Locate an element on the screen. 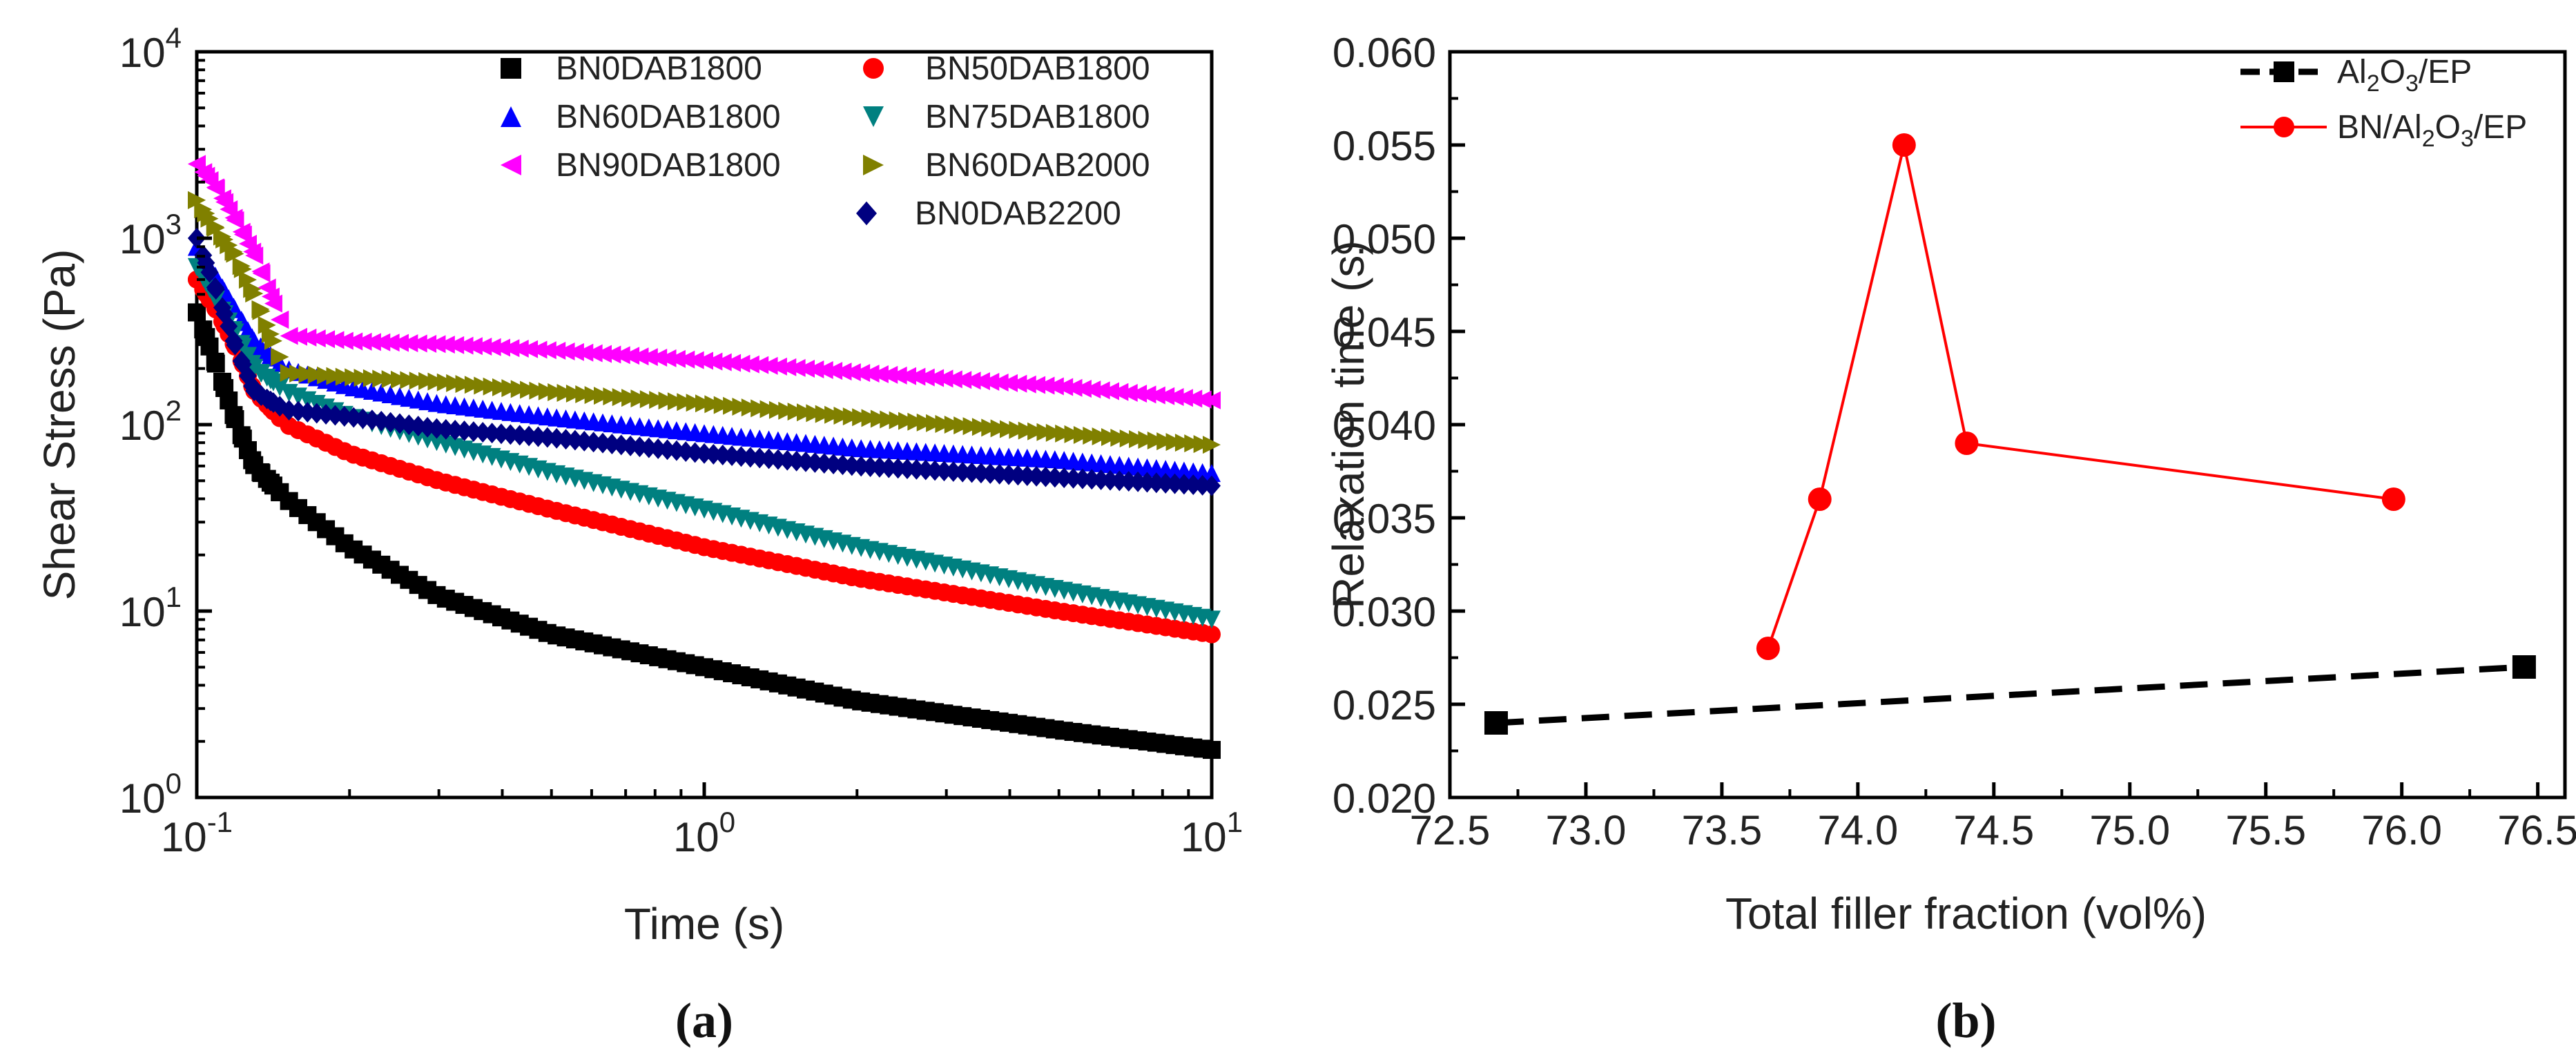 The width and height of the screenshot is (2576, 1064). panel-b-legend-item: BN/Al2O3/EP is located at coordinates (2384, 130).